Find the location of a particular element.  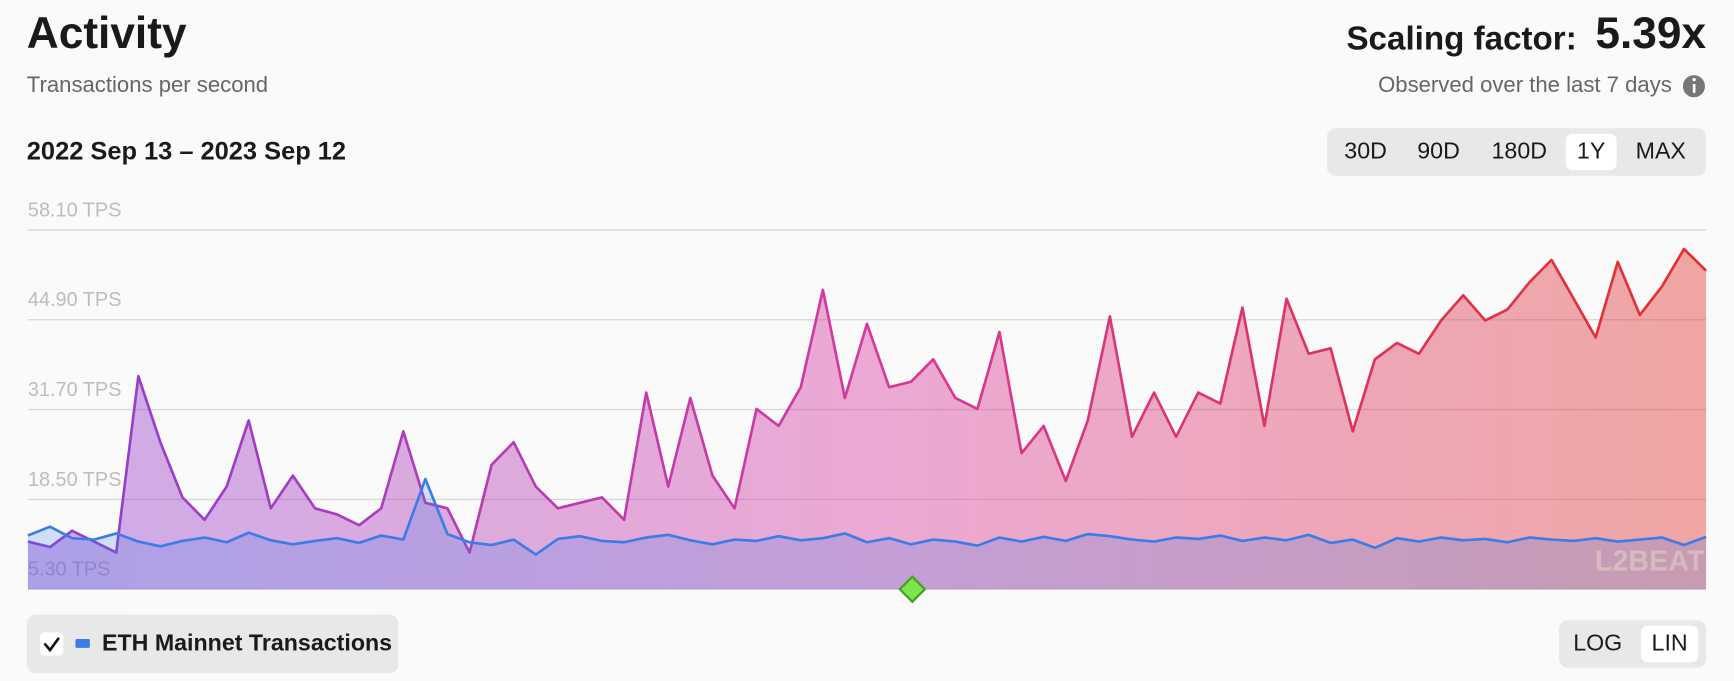

milestone-marker is located at coordinates (912, 589).